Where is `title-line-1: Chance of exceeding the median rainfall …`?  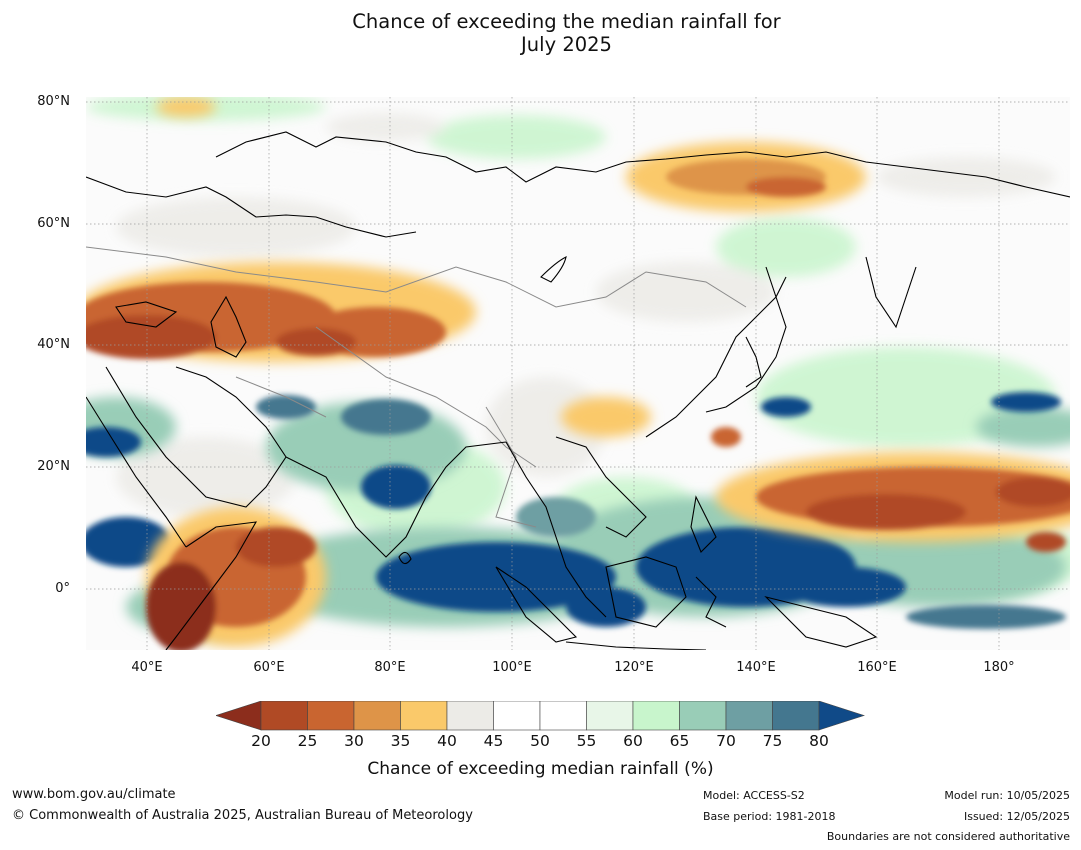 title-line-1: Chance of exceeding the median rainfall … is located at coordinates (566, 21).